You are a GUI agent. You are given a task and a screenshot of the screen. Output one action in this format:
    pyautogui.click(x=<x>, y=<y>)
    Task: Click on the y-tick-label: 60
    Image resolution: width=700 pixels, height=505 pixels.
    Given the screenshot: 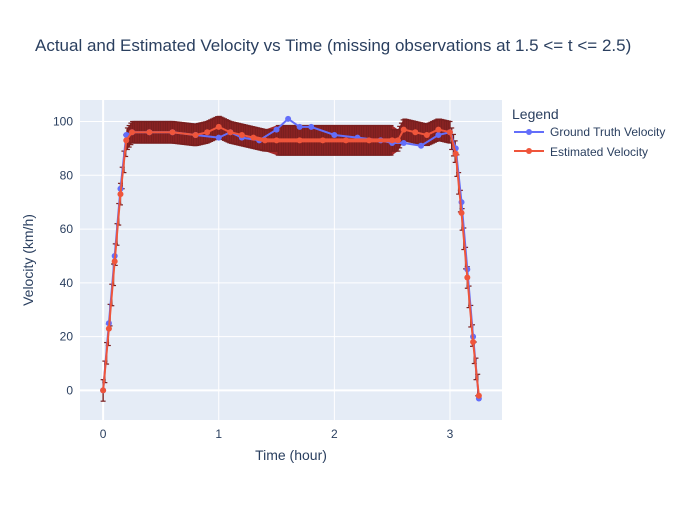 What is the action you would take?
    pyautogui.click(x=67, y=229)
    